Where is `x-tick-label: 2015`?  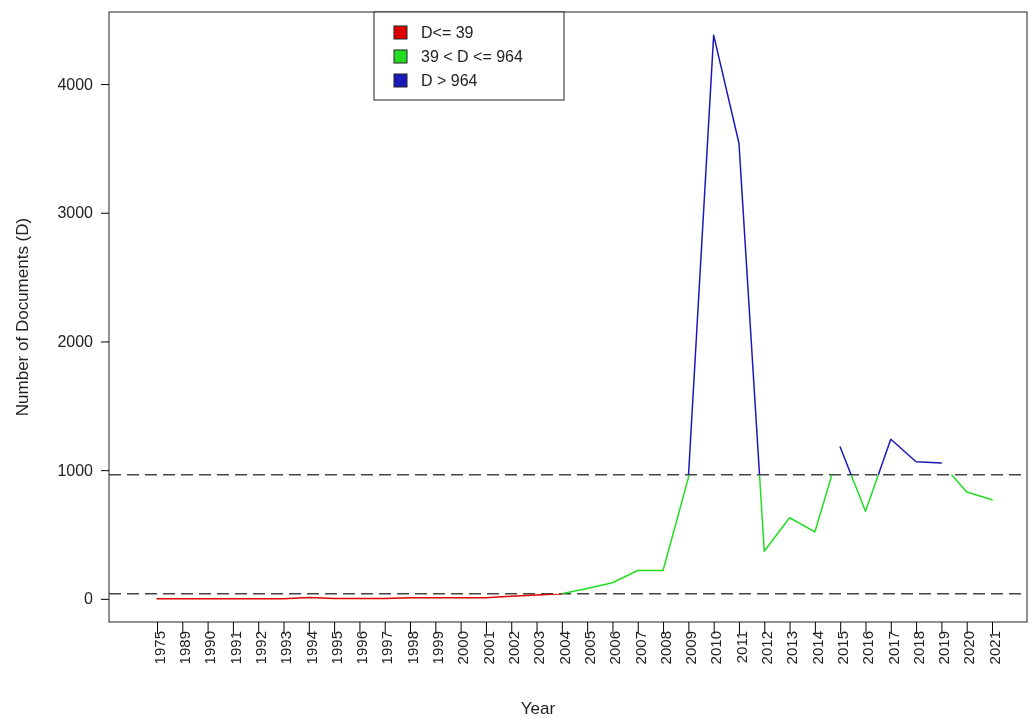
x-tick-label: 2015 is located at coordinates (842, 648).